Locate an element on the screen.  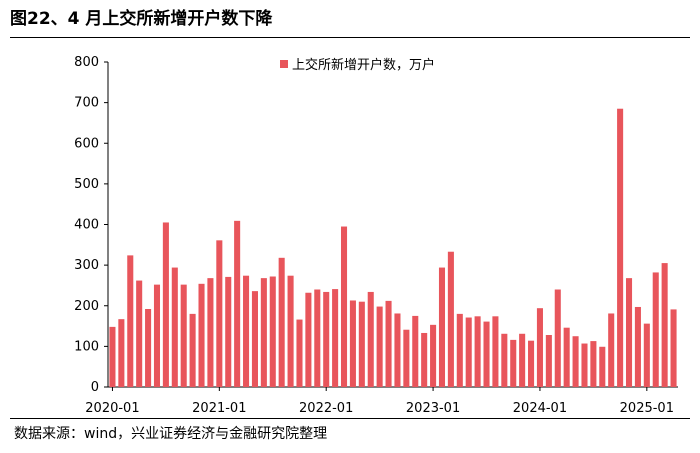
y-tick-label: 800 is located at coordinates (86, 62).